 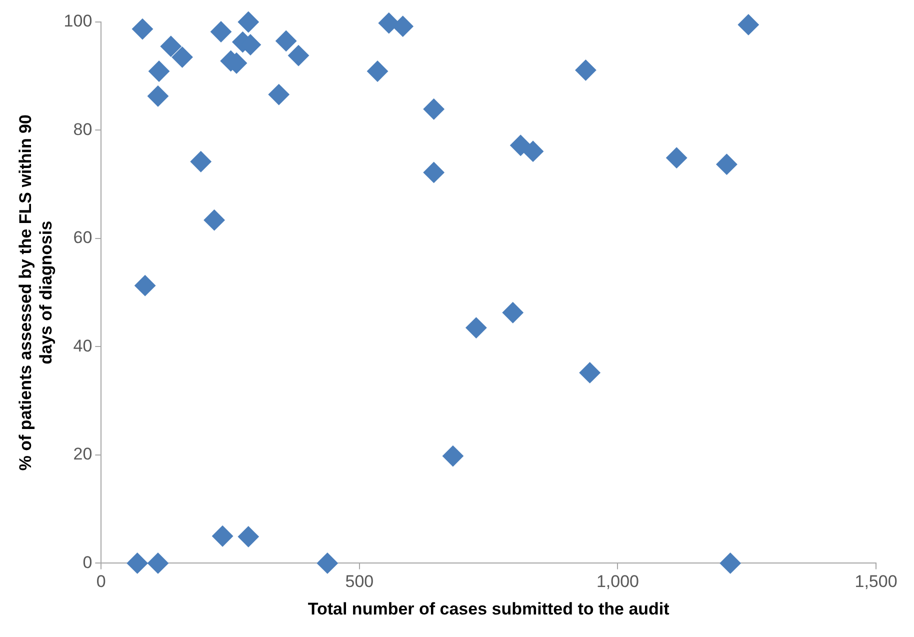 What do you see at coordinates (36, 292) in the screenshot?
I see `y-axis-title: % of patients assessed by the FLS within 90 days of diagnosis` at bounding box center [36, 292].